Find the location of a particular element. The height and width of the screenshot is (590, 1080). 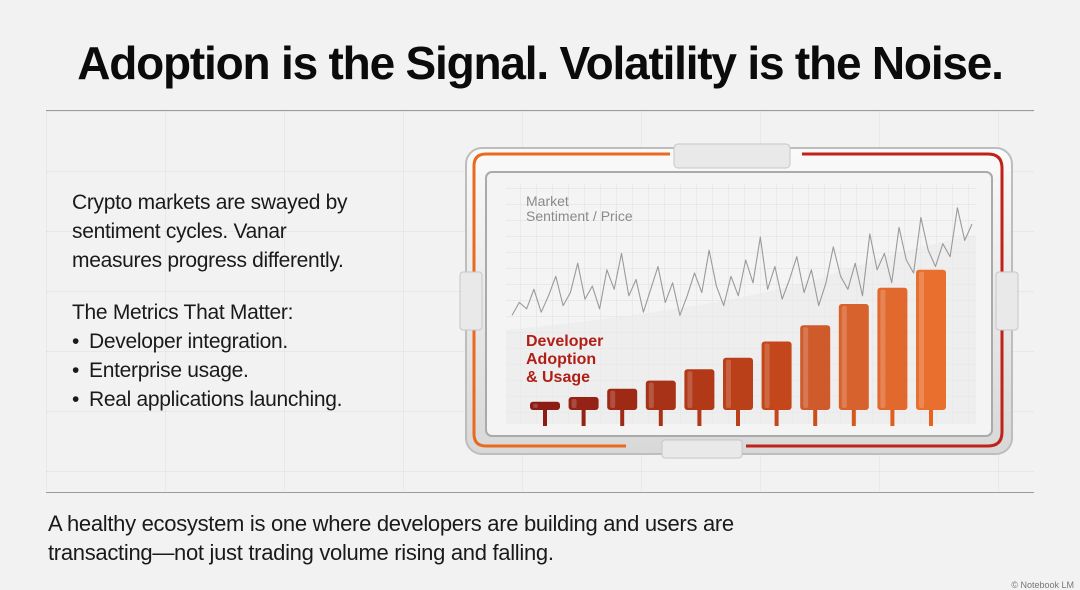

top-divider is located at coordinates (540, 110).